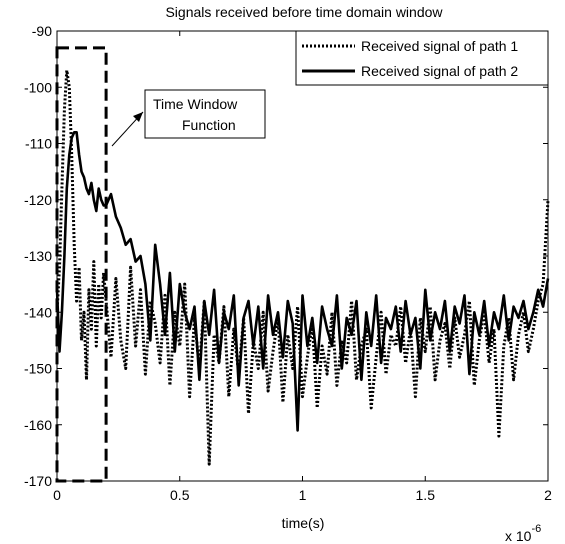 The height and width of the screenshot is (544, 565). Describe the element at coordinates (38, 481) in the screenshot. I see `y-tick-label: -170` at that location.